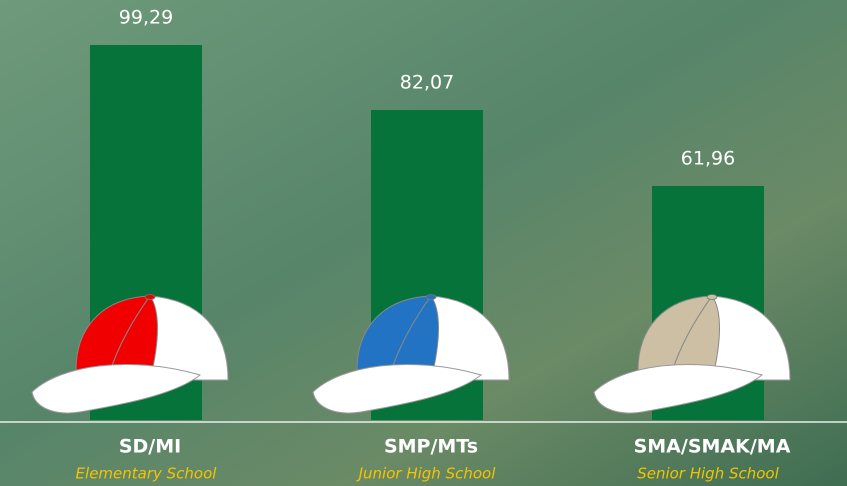 The width and height of the screenshot is (847, 486). What do you see at coordinates (712, 447) in the screenshot?
I see `category-label: SMA/SMAK/MA` at bounding box center [712, 447].